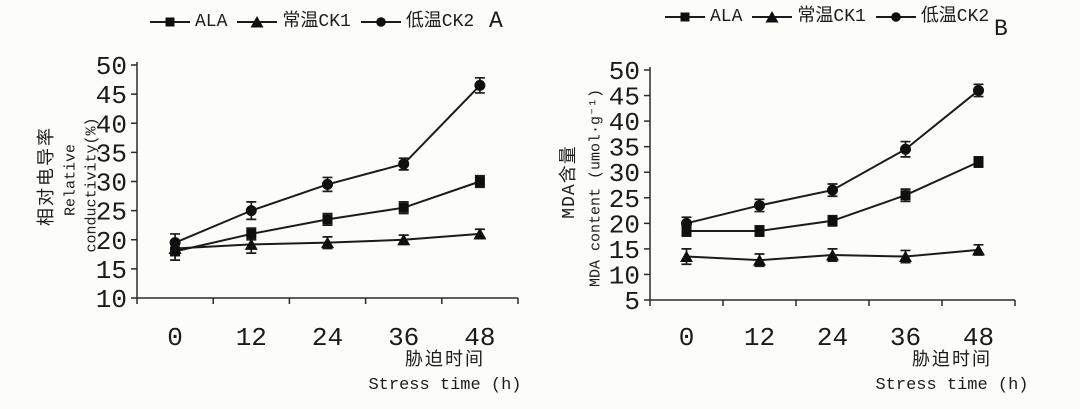 The image size is (1080, 409). I want to click on yaxis-title-en1-a: Relative, so click(71, 180).